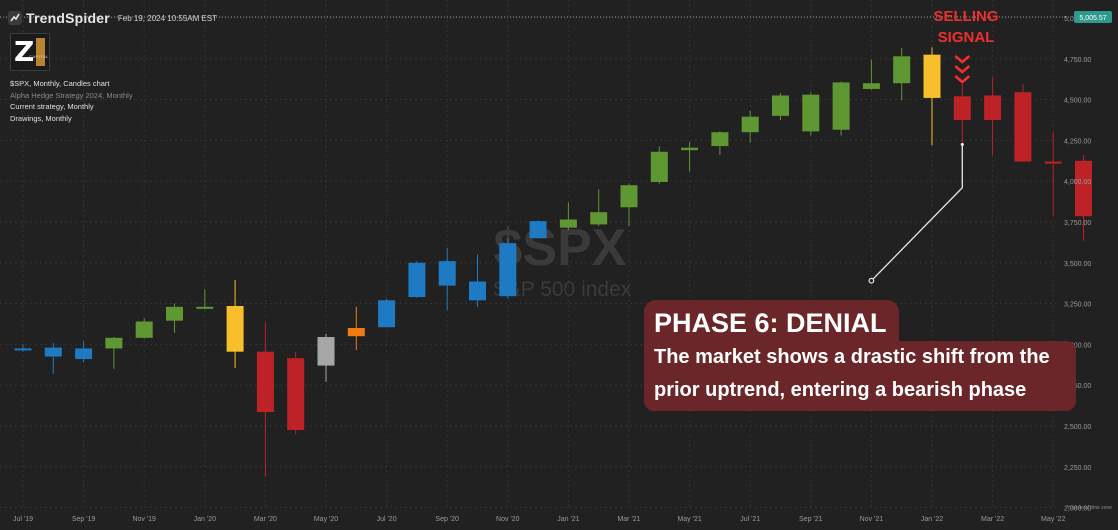  Describe the element at coordinates (568, 519) in the screenshot. I see `x-tick-label: Jan '21` at that location.